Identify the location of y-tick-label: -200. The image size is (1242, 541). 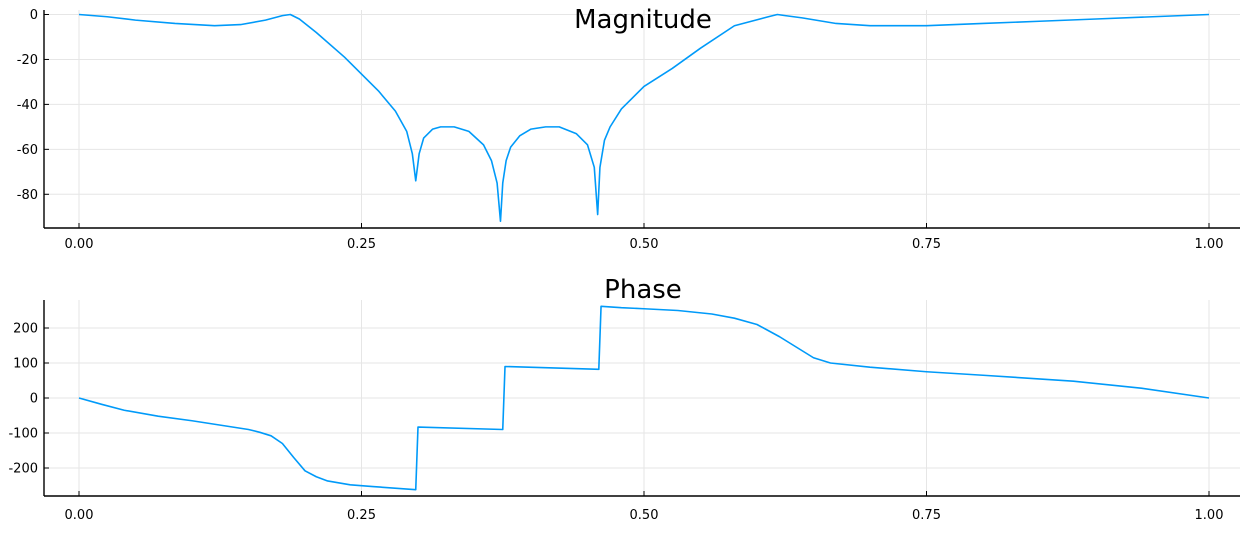
(23, 469).